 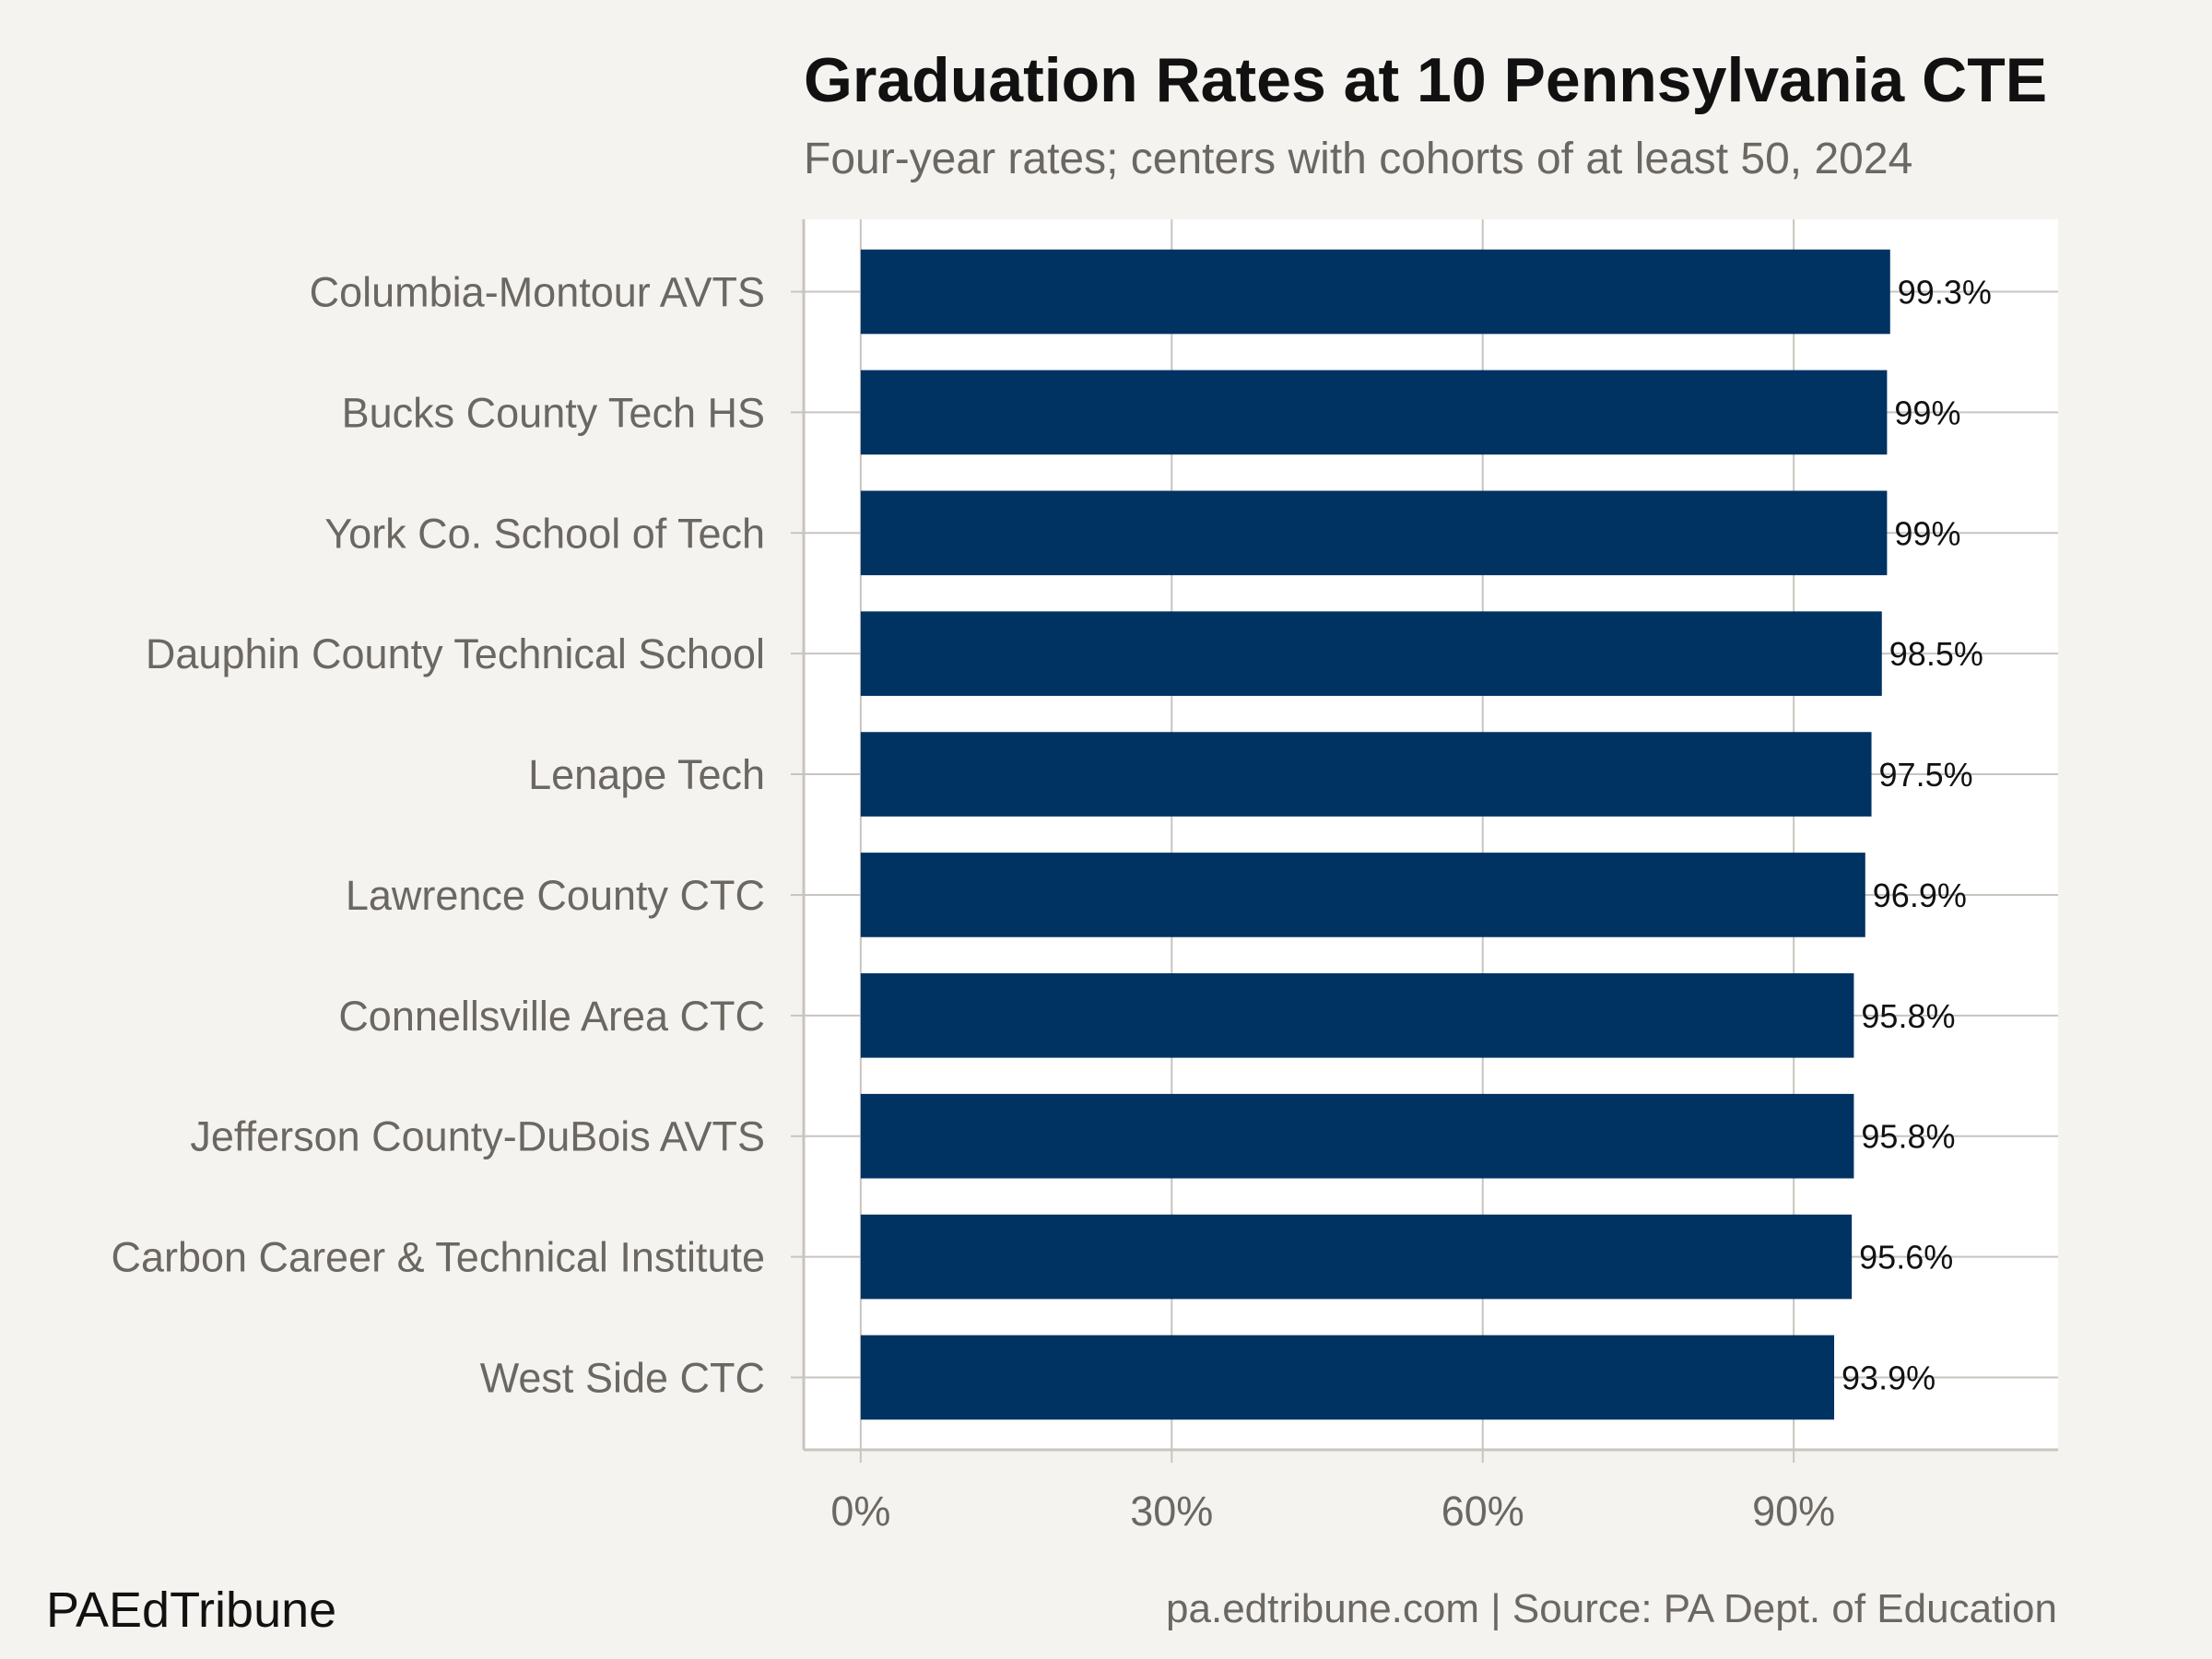 What do you see at coordinates (1926, 775) in the screenshot?
I see `bar-value-label: 97.5%` at bounding box center [1926, 775].